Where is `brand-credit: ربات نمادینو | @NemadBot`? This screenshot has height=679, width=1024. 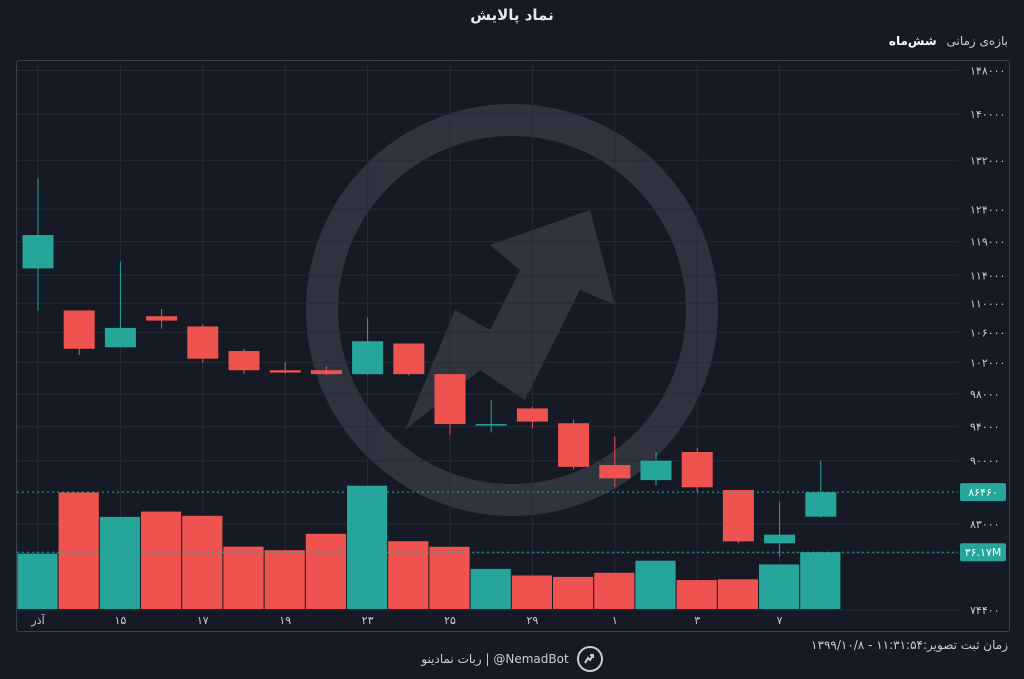 brand-credit: ربات نمادینو | @NemadBot is located at coordinates (512, 659).